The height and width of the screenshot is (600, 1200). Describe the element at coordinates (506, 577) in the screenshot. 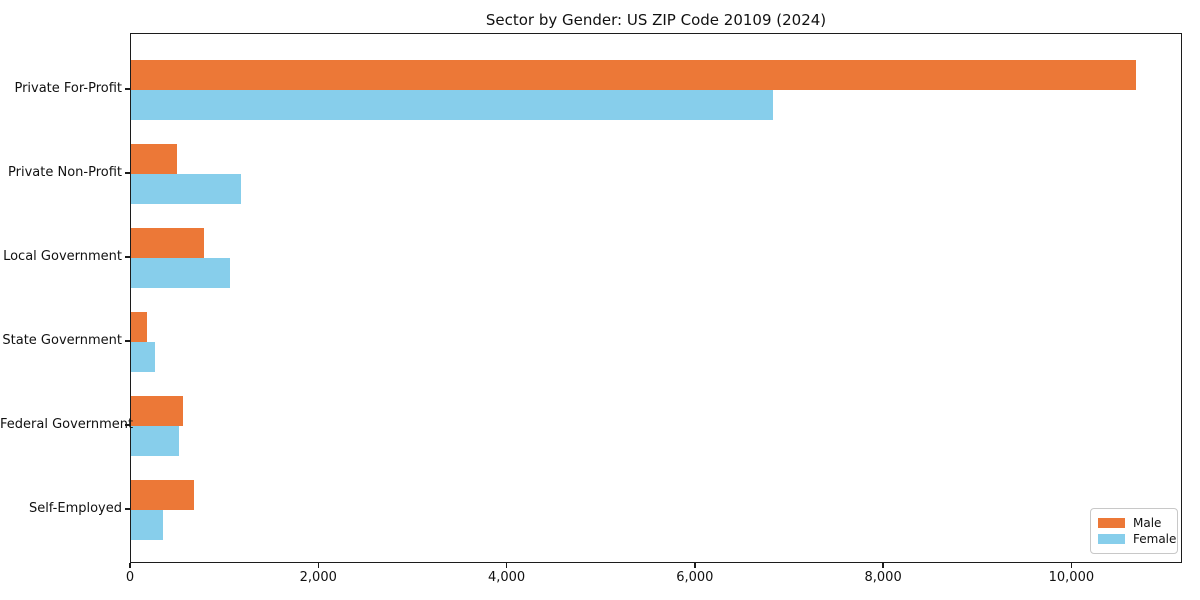

I see `x-tick-label: 4,000` at that location.